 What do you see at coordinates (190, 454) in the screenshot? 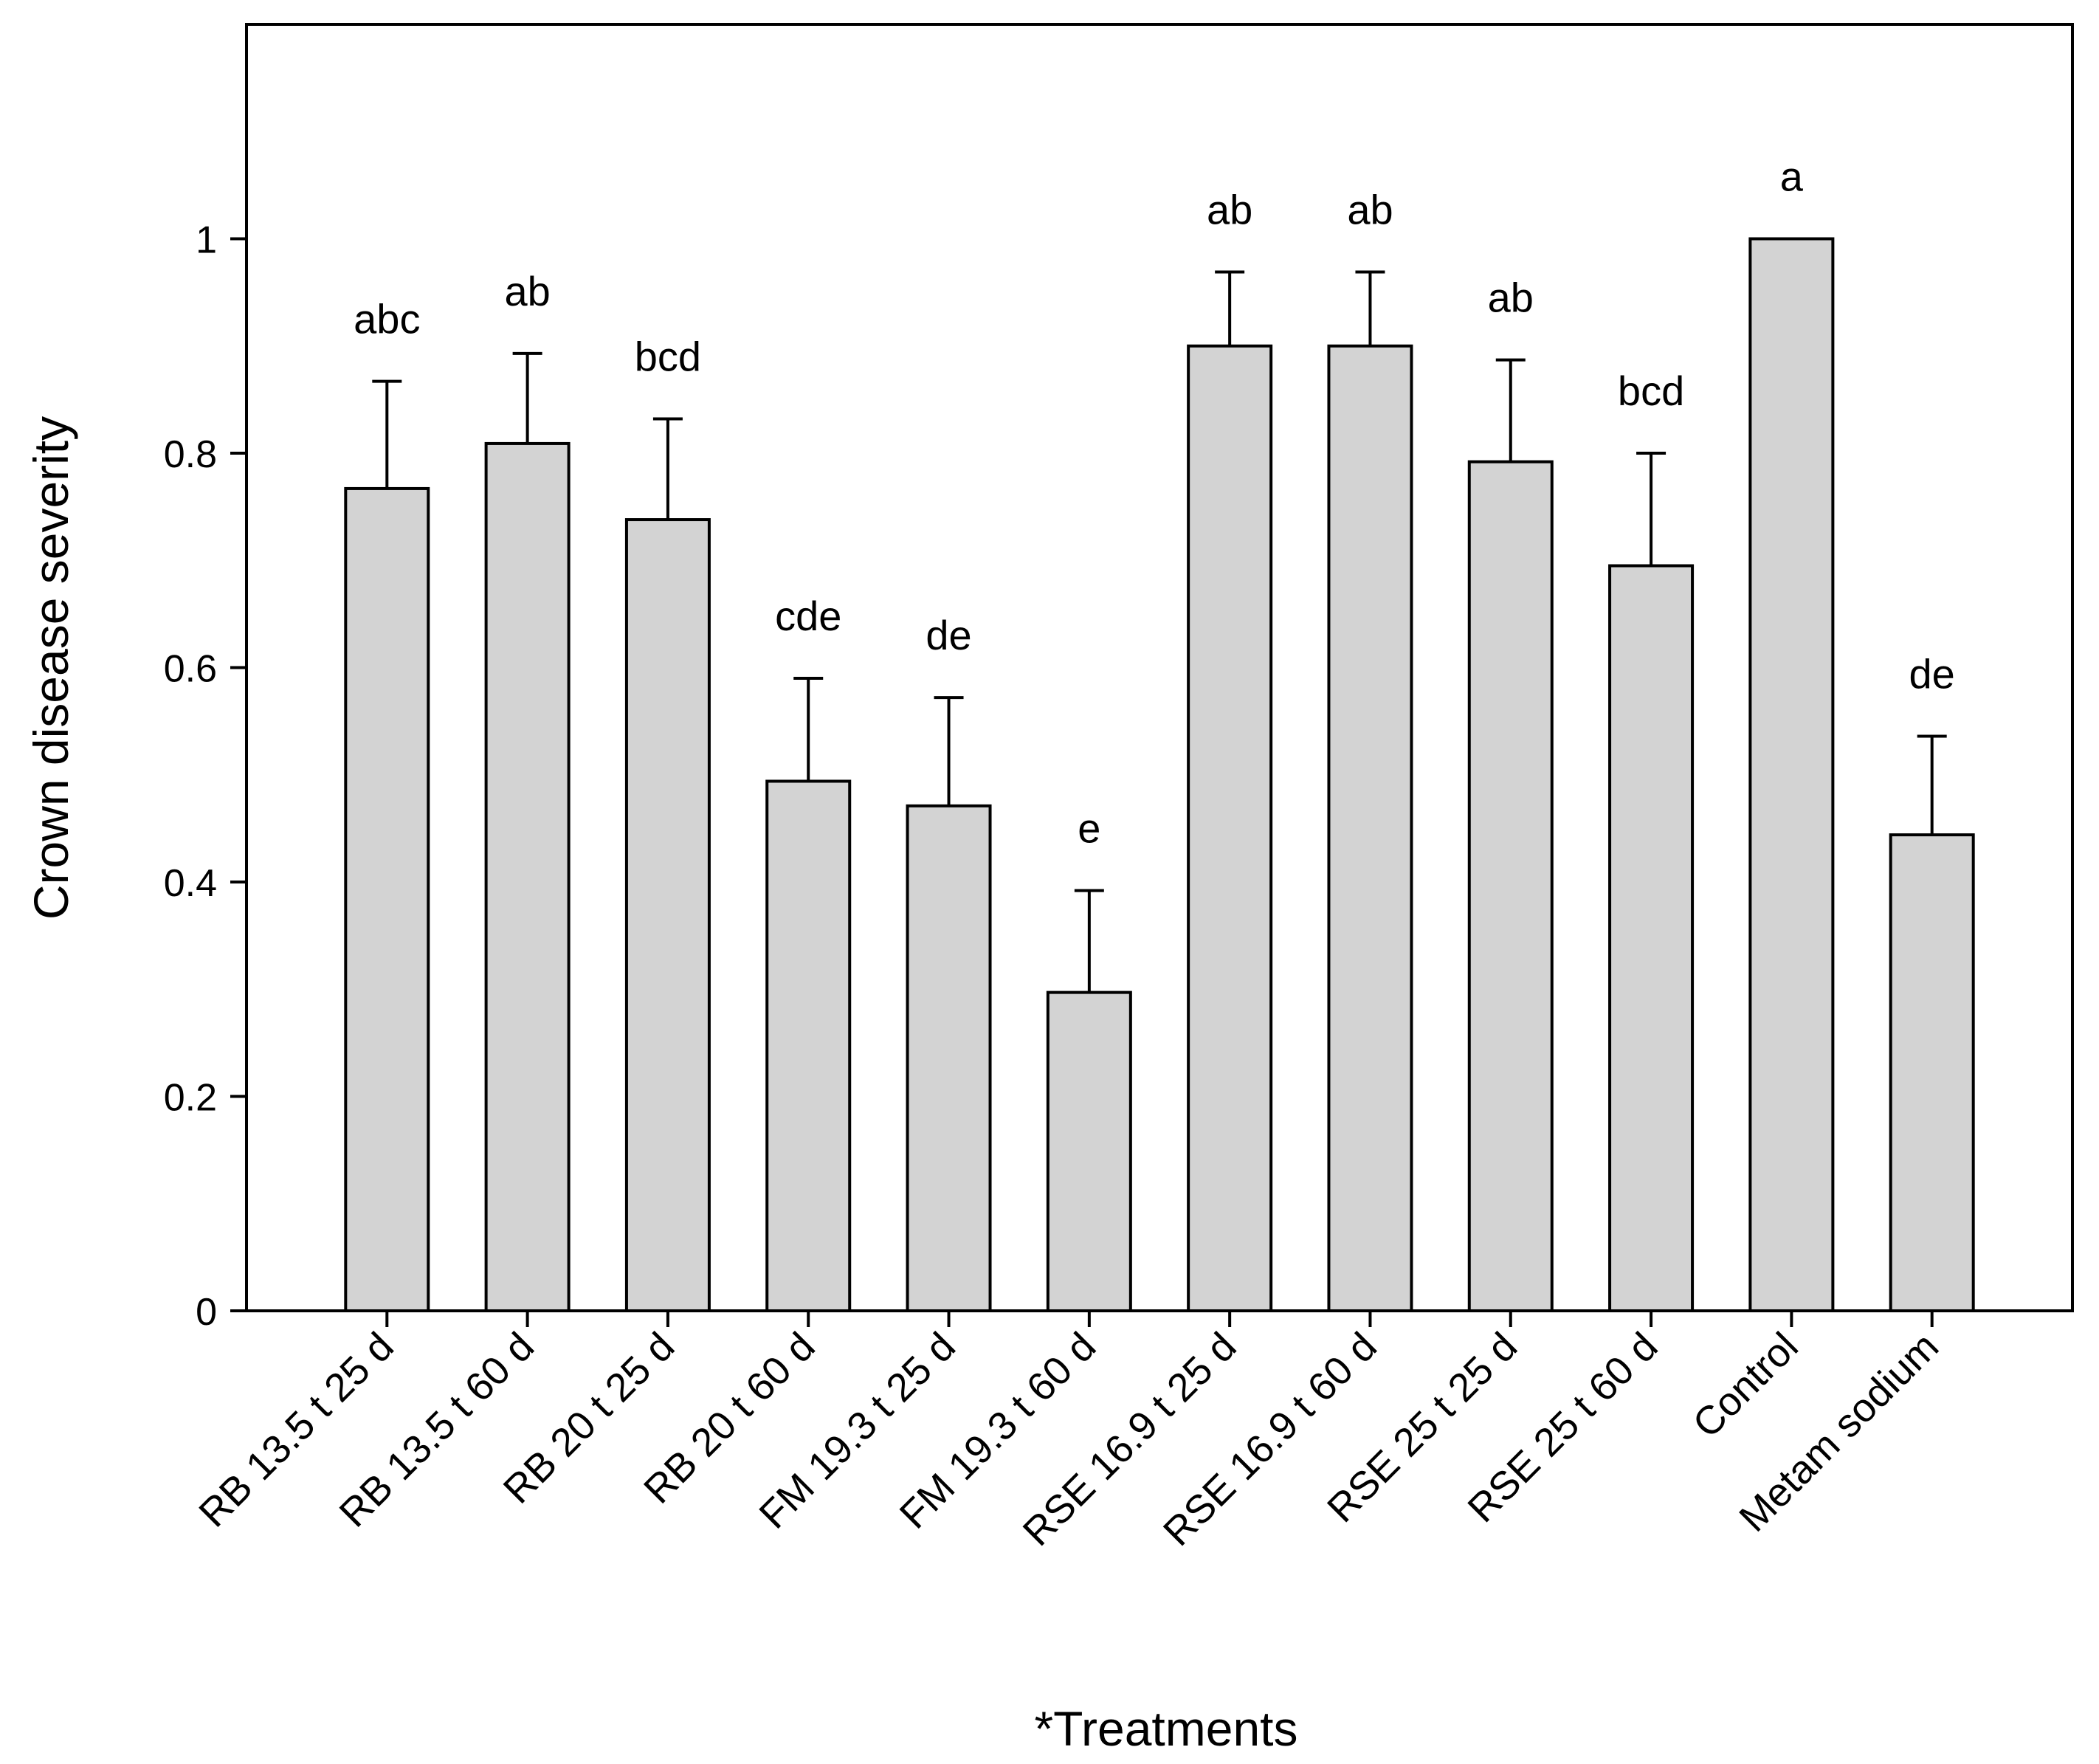
I see `y-tick-label: 0.8` at bounding box center [190, 454].